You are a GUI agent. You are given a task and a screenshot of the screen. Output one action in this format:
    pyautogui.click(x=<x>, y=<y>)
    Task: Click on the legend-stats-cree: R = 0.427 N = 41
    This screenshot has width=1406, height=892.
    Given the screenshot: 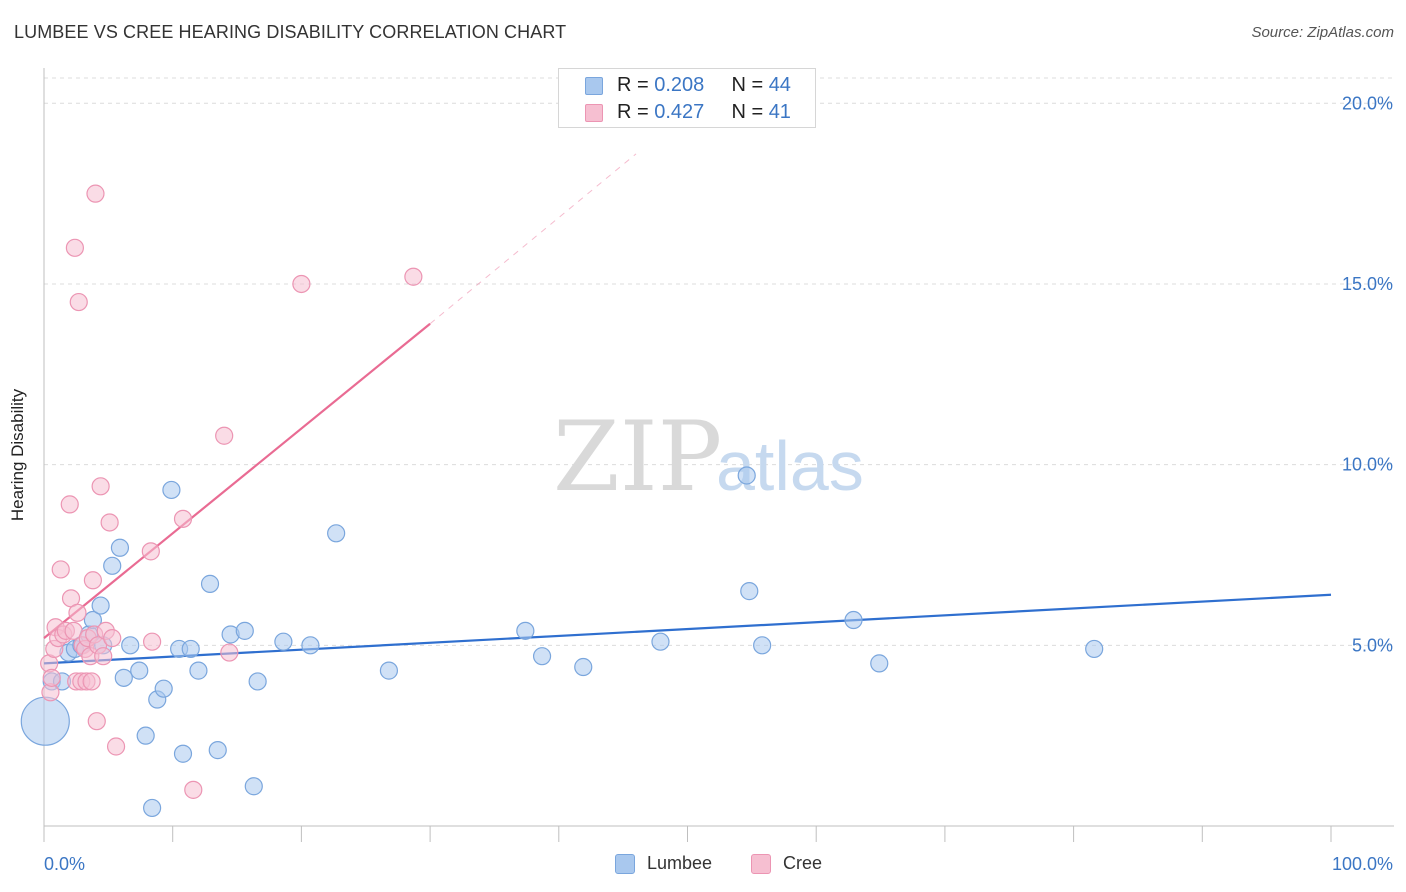 What is the action you would take?
    pyautogui.click(x=704, y=112)
    